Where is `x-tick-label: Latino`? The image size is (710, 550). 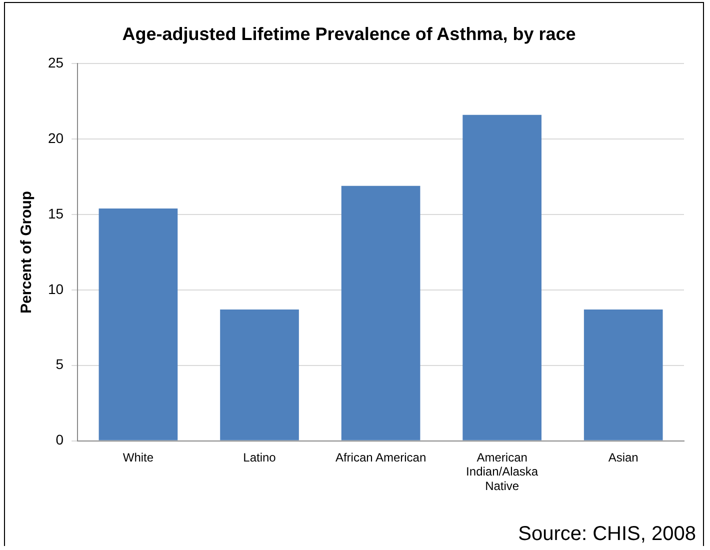
x-tick-label: Latino is located at coordinates (259, 457).